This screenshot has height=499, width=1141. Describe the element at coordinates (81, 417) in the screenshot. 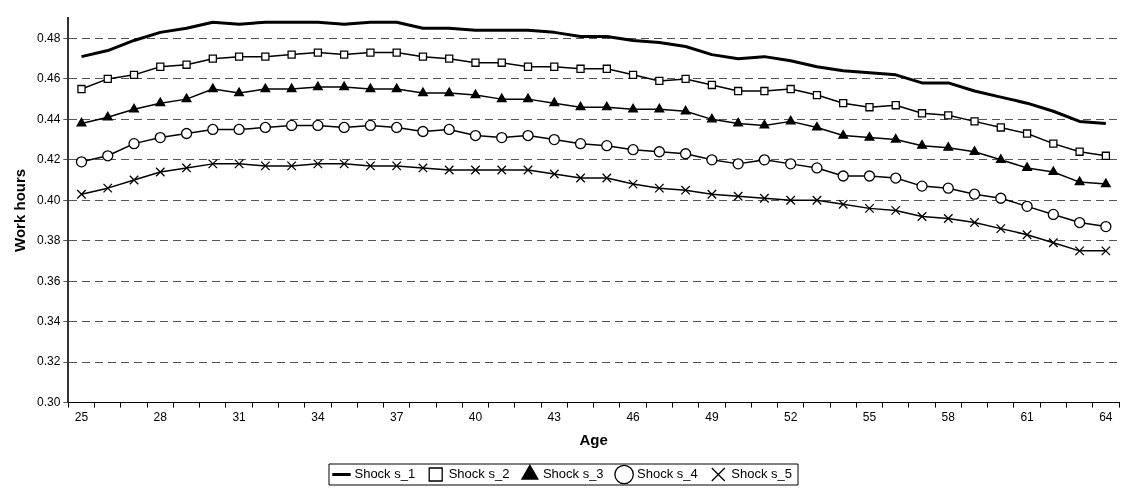

I see `x-tick-label: 25` at that location.